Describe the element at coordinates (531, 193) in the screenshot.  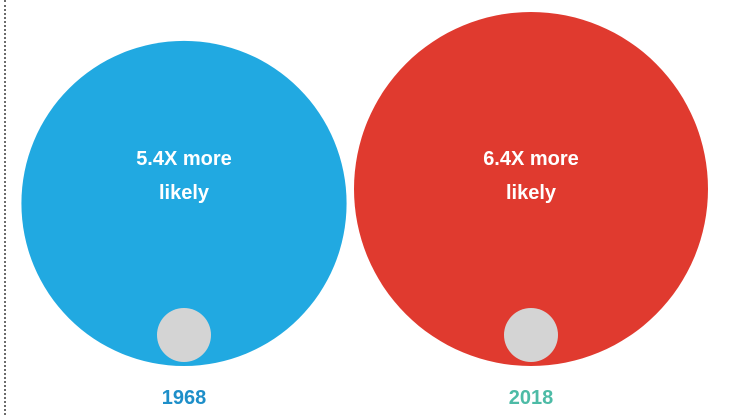
I see `bubble-label-2018-line-2: likely` at that location.